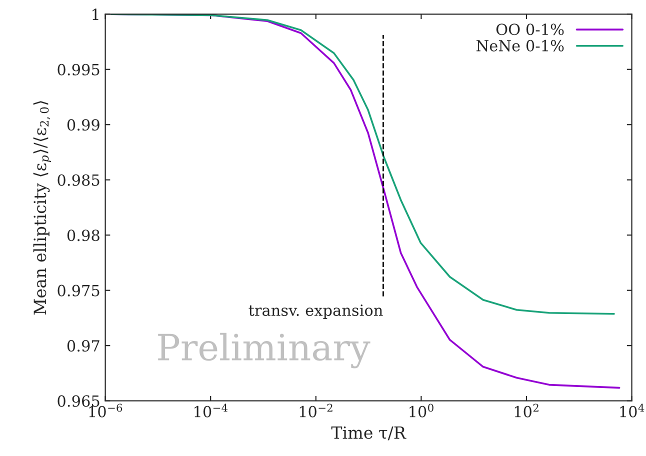 The width and height of the screenshot is (646, 456). I want to click on y-tick-label: 1, so click(95, 14).